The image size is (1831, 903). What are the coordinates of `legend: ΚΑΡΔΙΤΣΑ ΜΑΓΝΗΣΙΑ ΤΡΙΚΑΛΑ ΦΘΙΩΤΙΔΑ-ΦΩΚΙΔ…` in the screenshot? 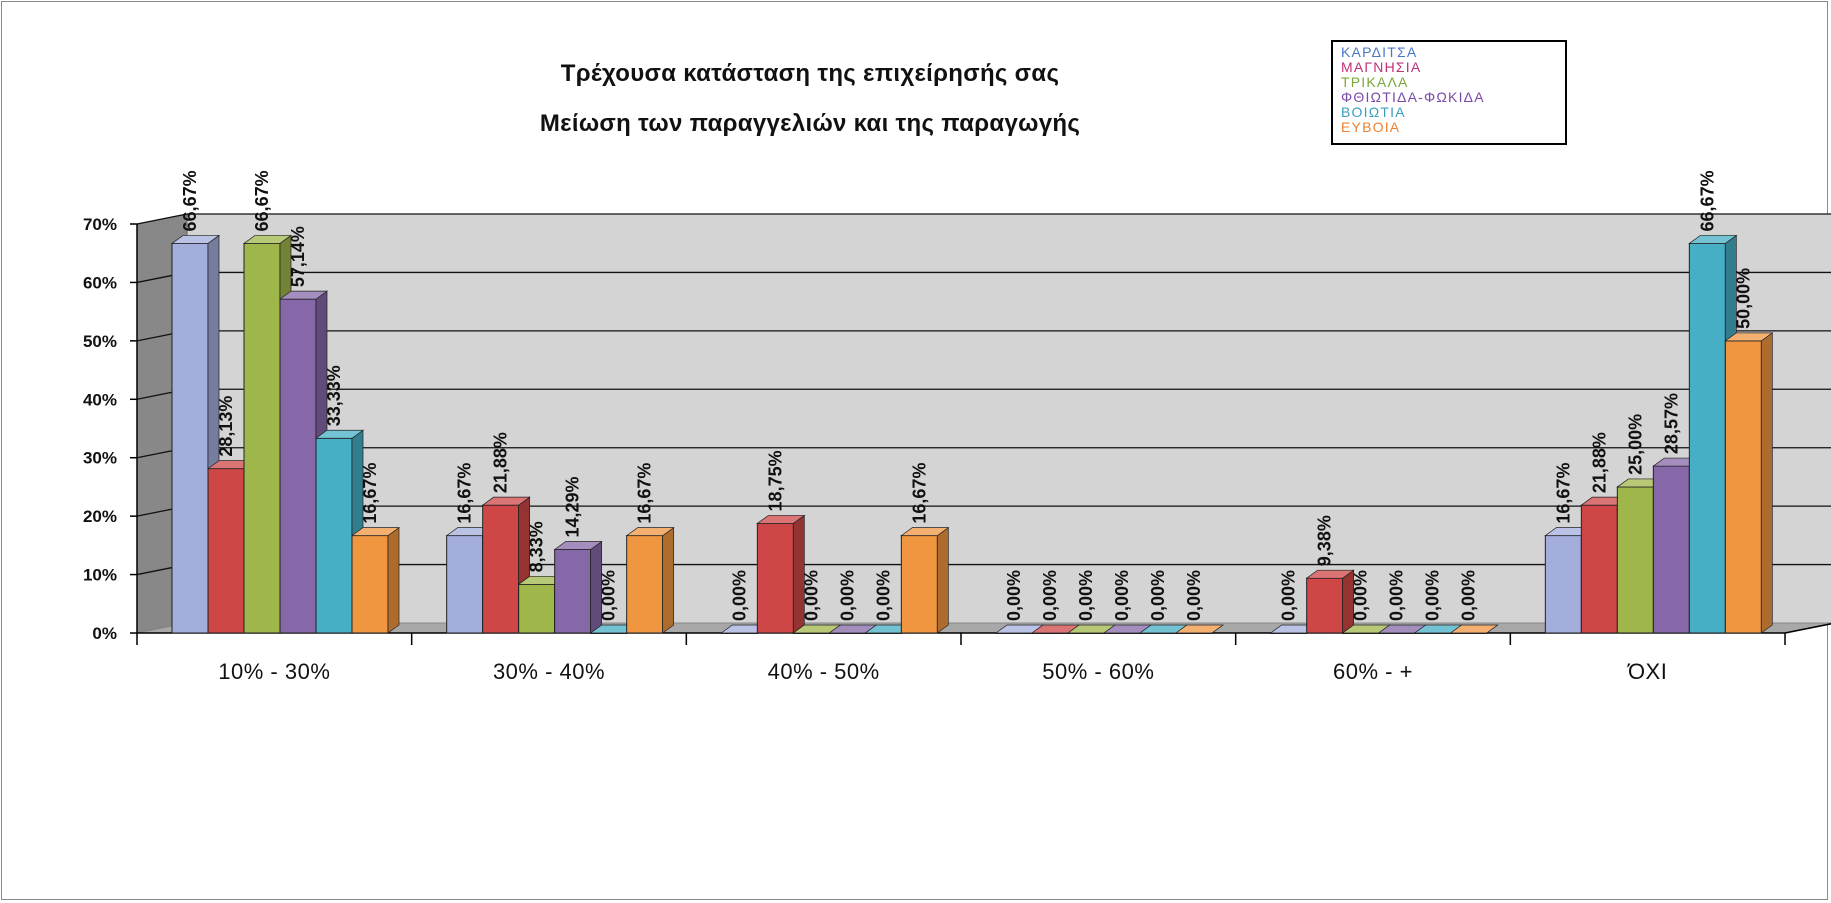 It's located at (1449, 92).